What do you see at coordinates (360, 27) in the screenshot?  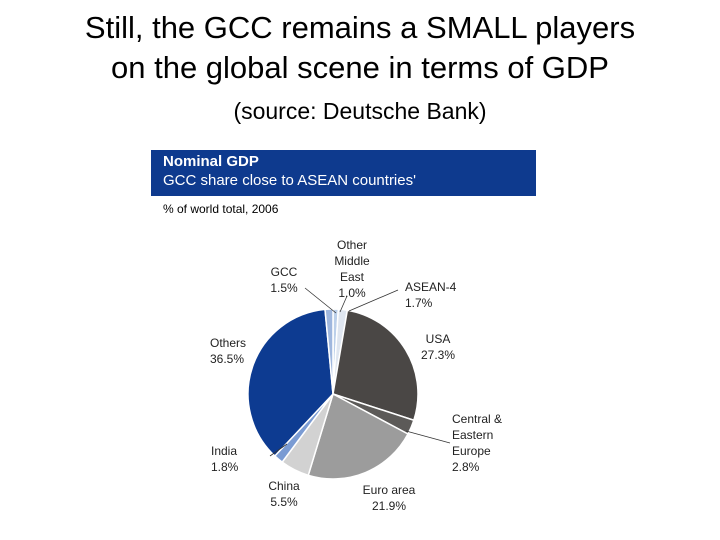 I see `slide-title-line-1: Still, the GCC remains a SMALL players` at bounding box center [360, 27].